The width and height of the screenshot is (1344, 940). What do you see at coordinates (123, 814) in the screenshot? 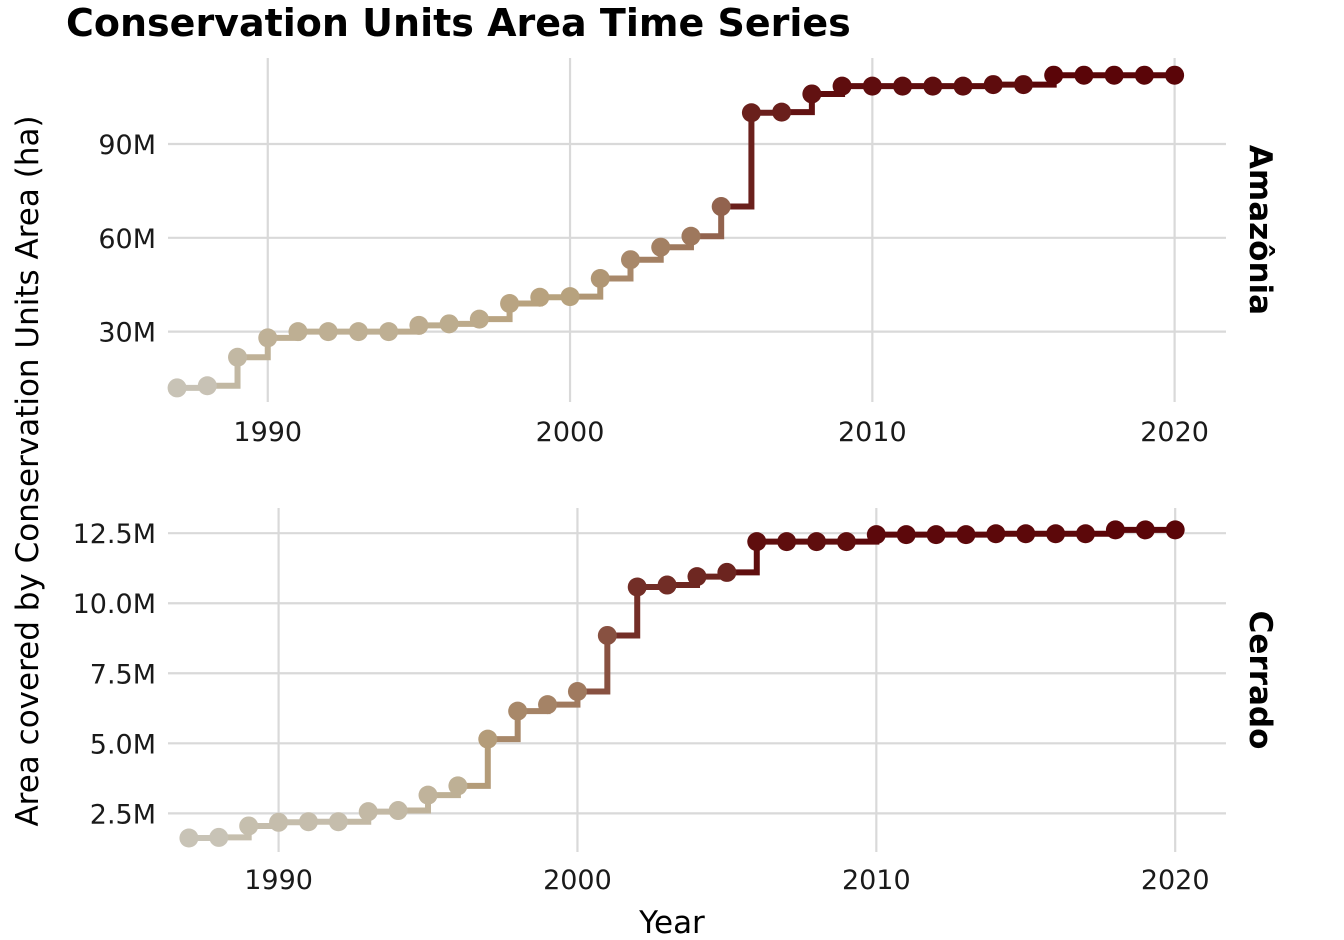
I see `y-tick-label: 2.5M` at bounding box center [123, 814].